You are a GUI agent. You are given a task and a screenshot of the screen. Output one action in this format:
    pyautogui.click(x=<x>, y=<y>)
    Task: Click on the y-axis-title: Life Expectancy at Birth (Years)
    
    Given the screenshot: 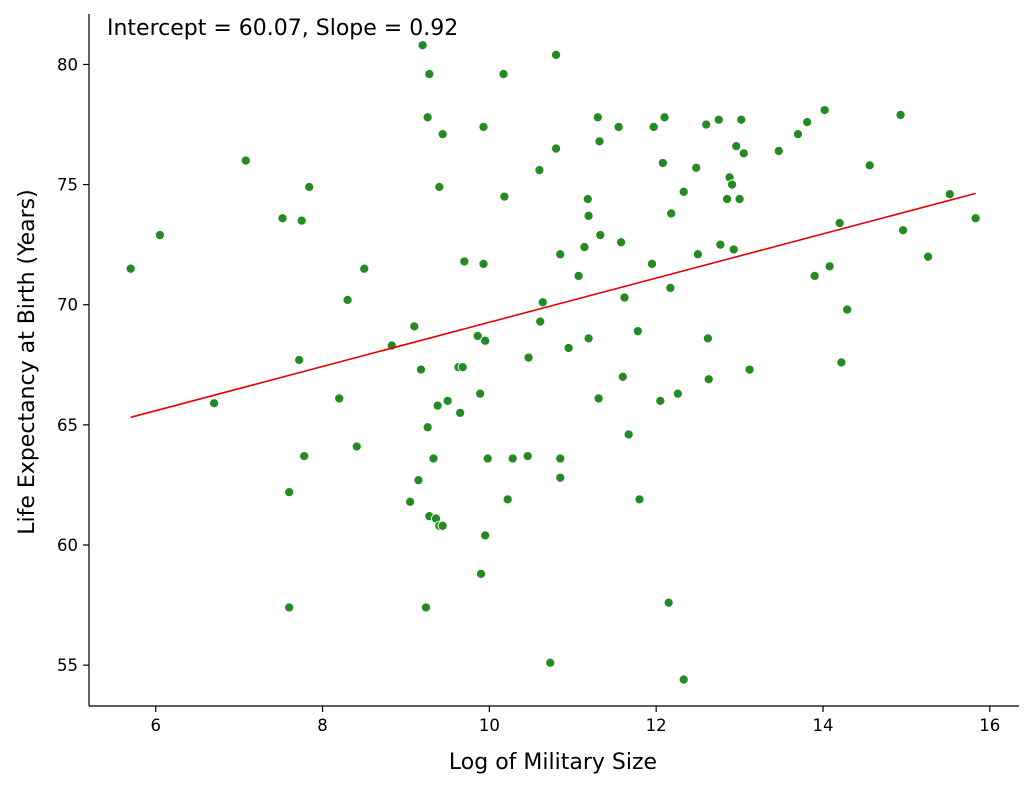 What is the action you would take?
    pyautogui.click(x=27, y=361)
    